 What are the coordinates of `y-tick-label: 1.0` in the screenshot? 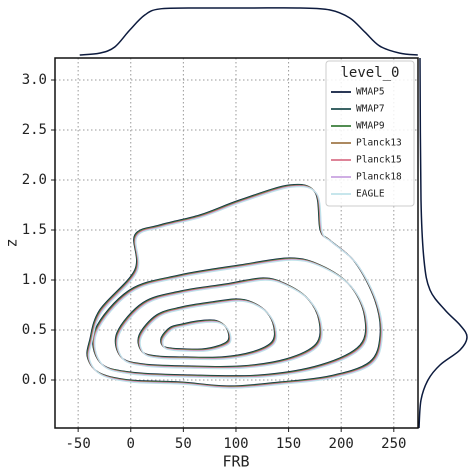 It's located at (34, 280).